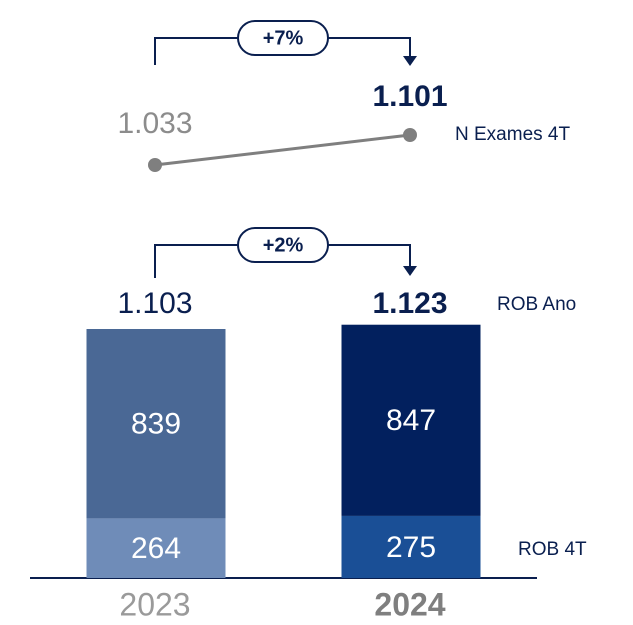 The image size is (633, 625). I want to click on total-label: 1.123, so click(409, 303).